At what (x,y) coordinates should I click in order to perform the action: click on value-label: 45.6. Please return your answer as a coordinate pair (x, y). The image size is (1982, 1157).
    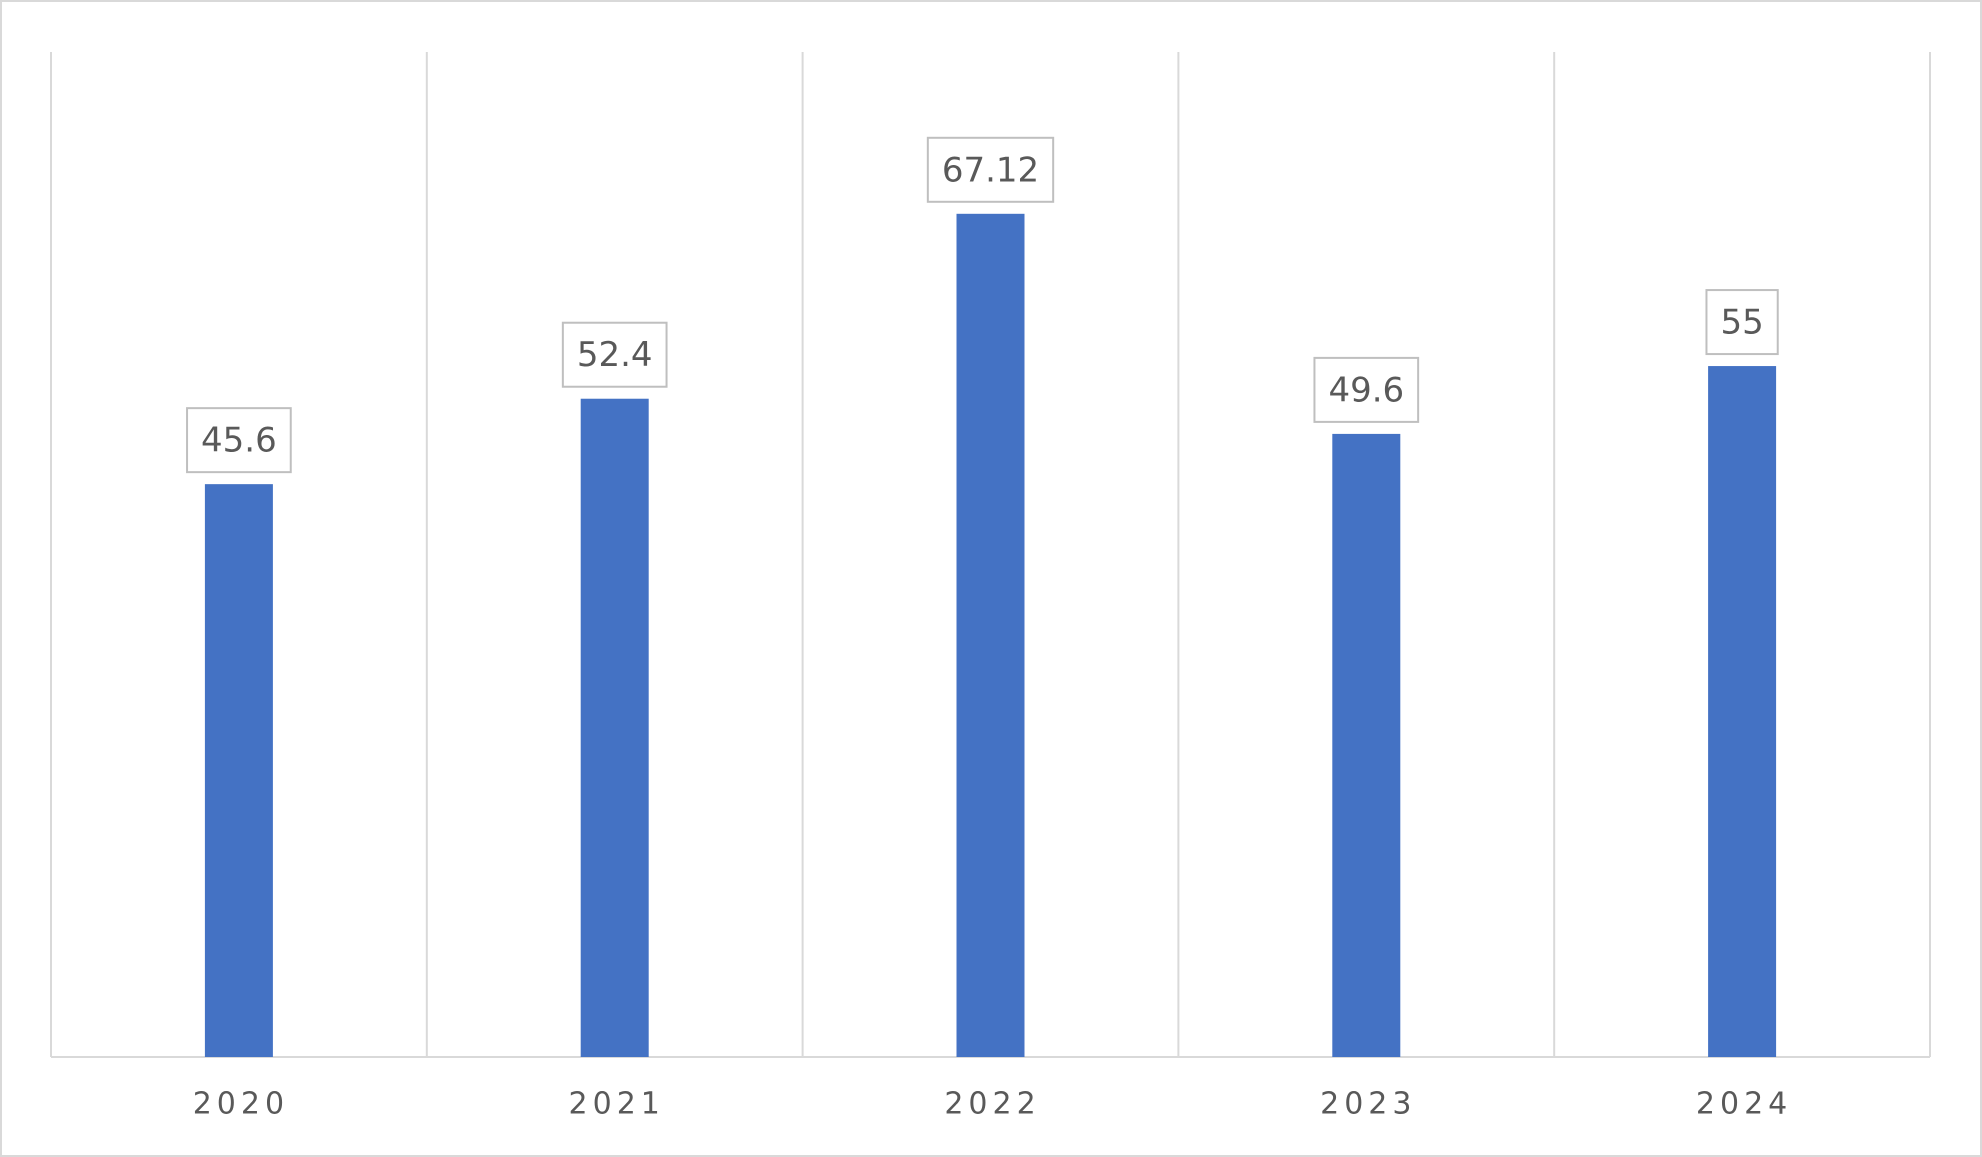
    Looking at the image, I should click on (239, 441).